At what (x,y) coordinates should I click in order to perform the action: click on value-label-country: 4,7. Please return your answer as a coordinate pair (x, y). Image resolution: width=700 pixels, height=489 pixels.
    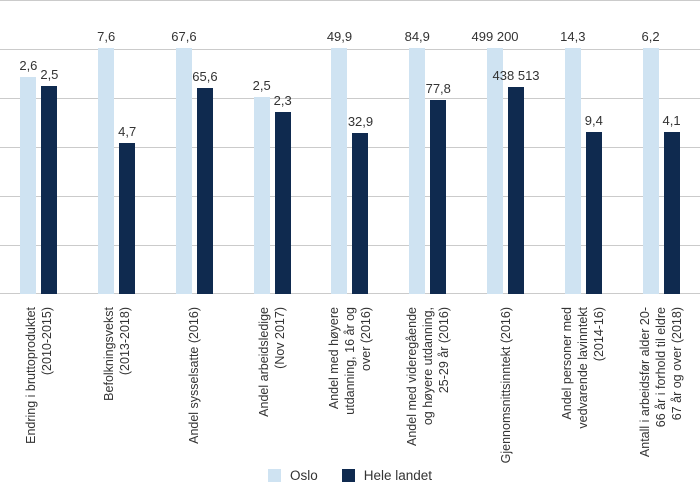
    Looking at the image, I should click on (127, 131).